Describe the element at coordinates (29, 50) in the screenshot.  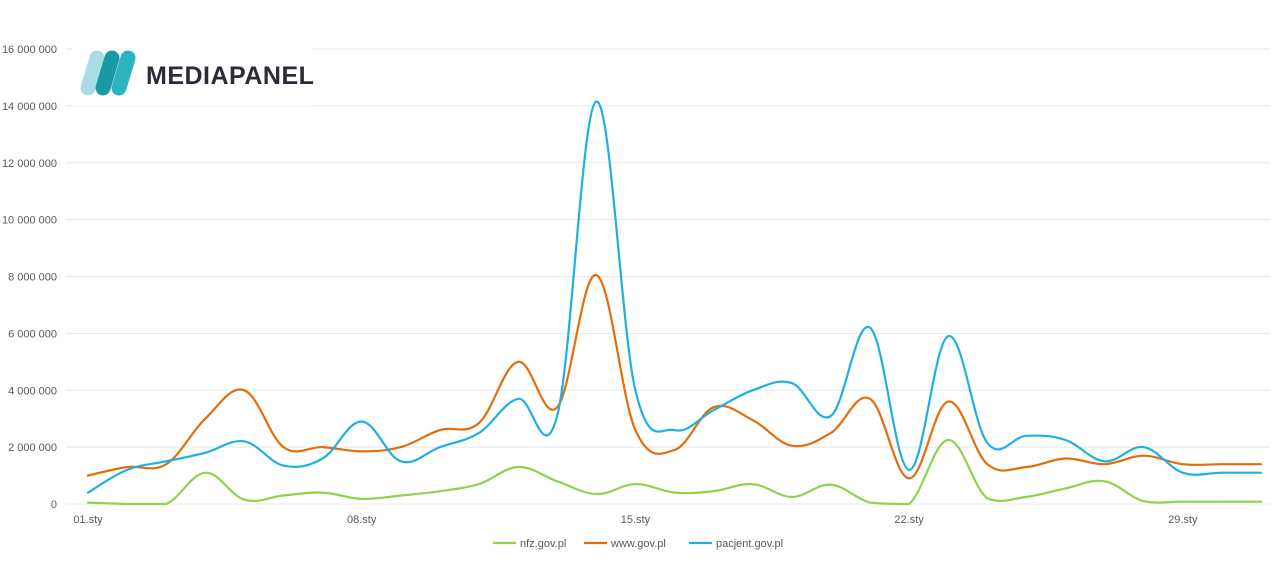
I see `y-tick-label: 16 000 000` at that location.